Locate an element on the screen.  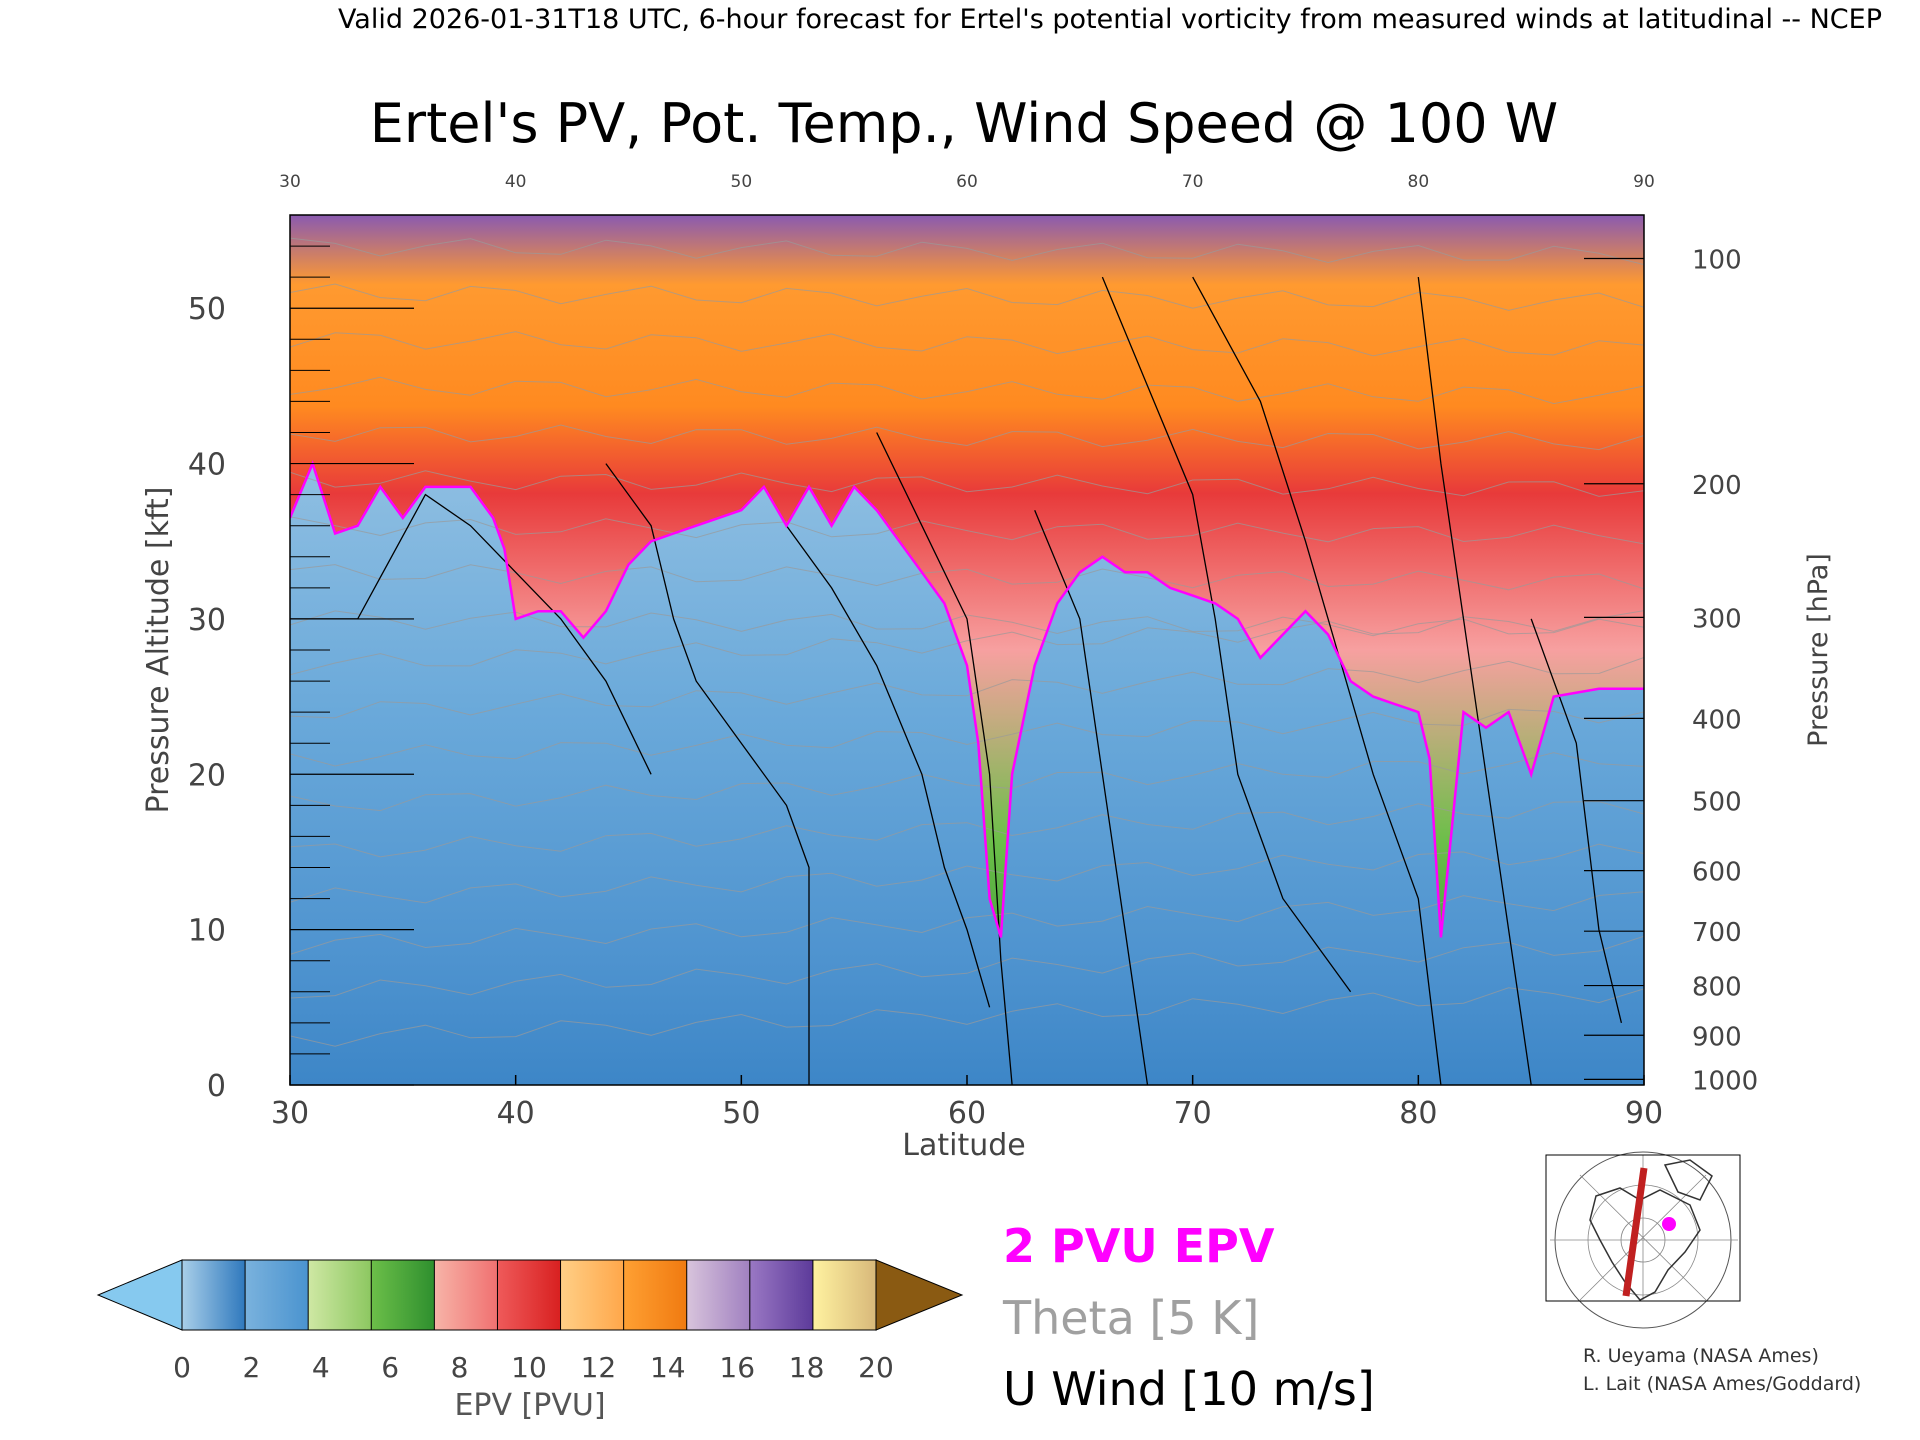
x-axis-top: 30 40 50 60 70 80 90 is located at coordinates (967, 182).